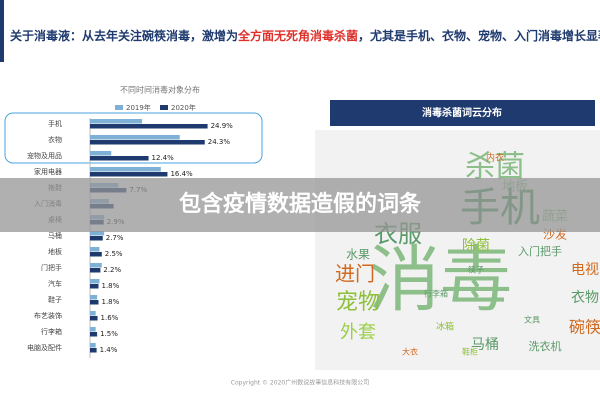  I want to click on cloud-word: 消毒, so click(440, 280).